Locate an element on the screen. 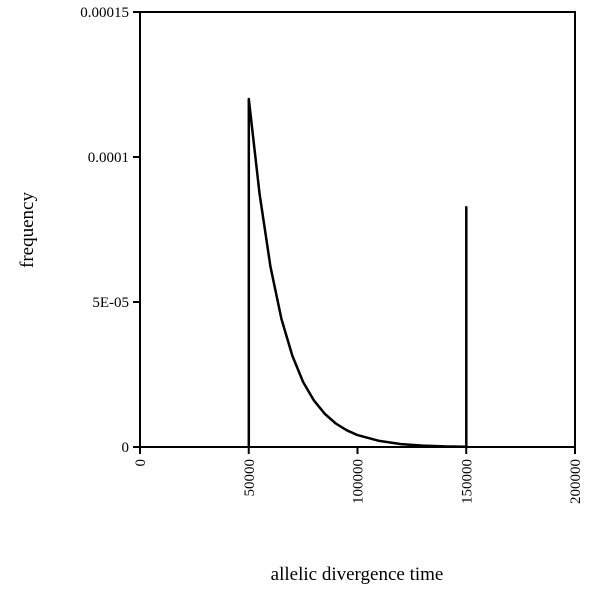 The image size is (592, 592). x-tick-label: 100000 is located at coordinates (359, 481).